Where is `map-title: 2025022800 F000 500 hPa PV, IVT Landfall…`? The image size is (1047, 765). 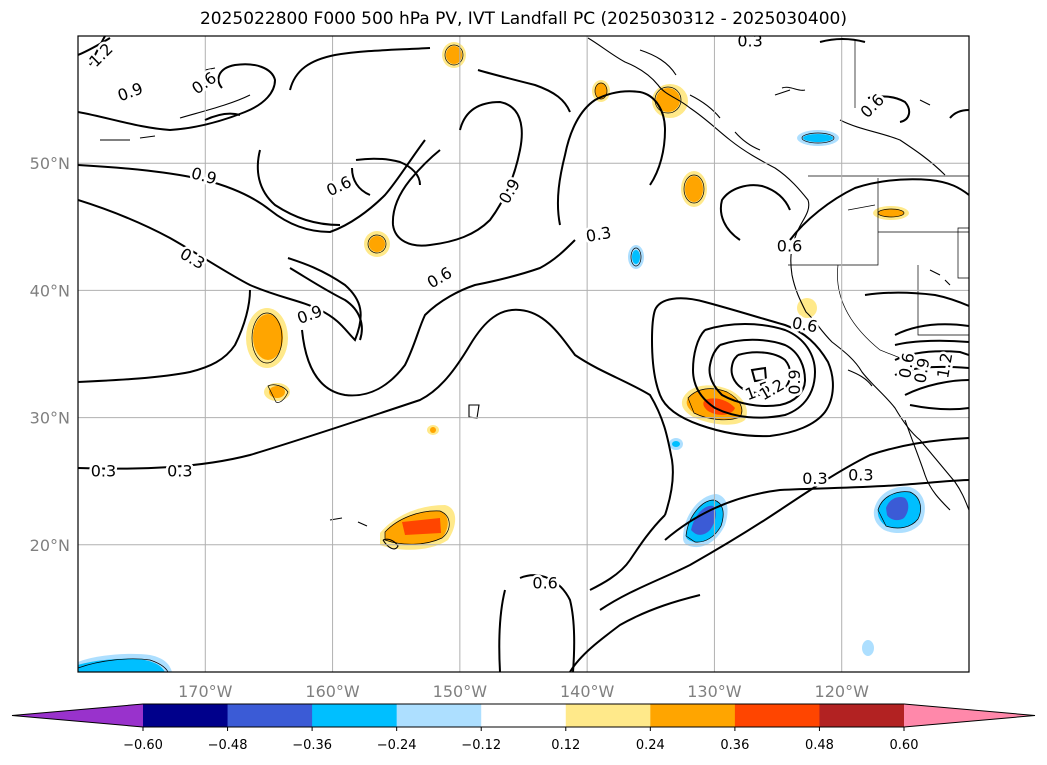
map-title: 2025022800 F000 500 hPa PV, IVT Landfall… is located at coordinates (523, 19).